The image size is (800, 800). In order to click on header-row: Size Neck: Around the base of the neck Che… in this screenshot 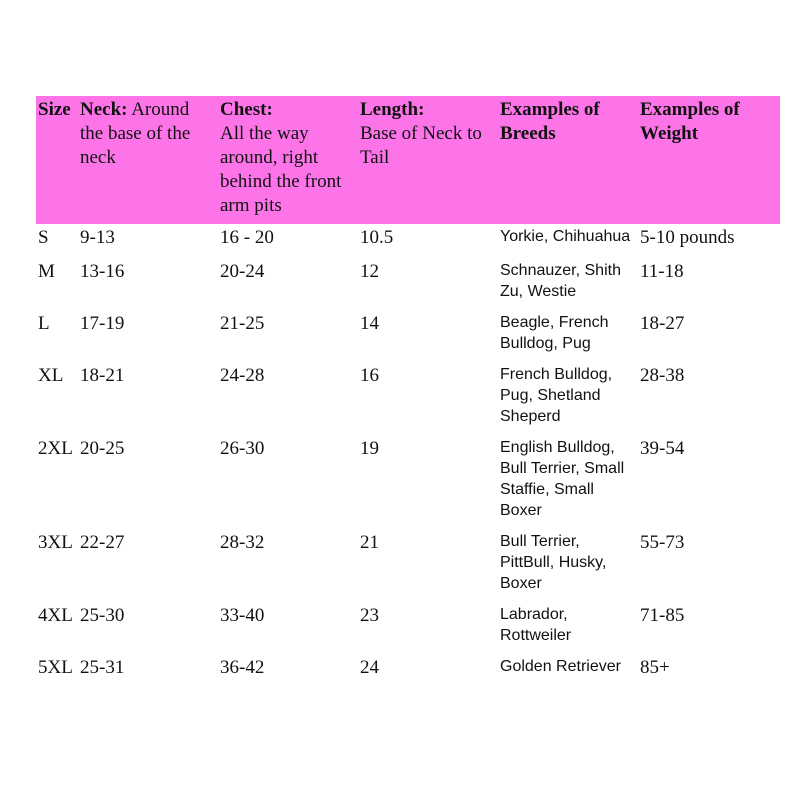, I will do `click(408, 160)`.